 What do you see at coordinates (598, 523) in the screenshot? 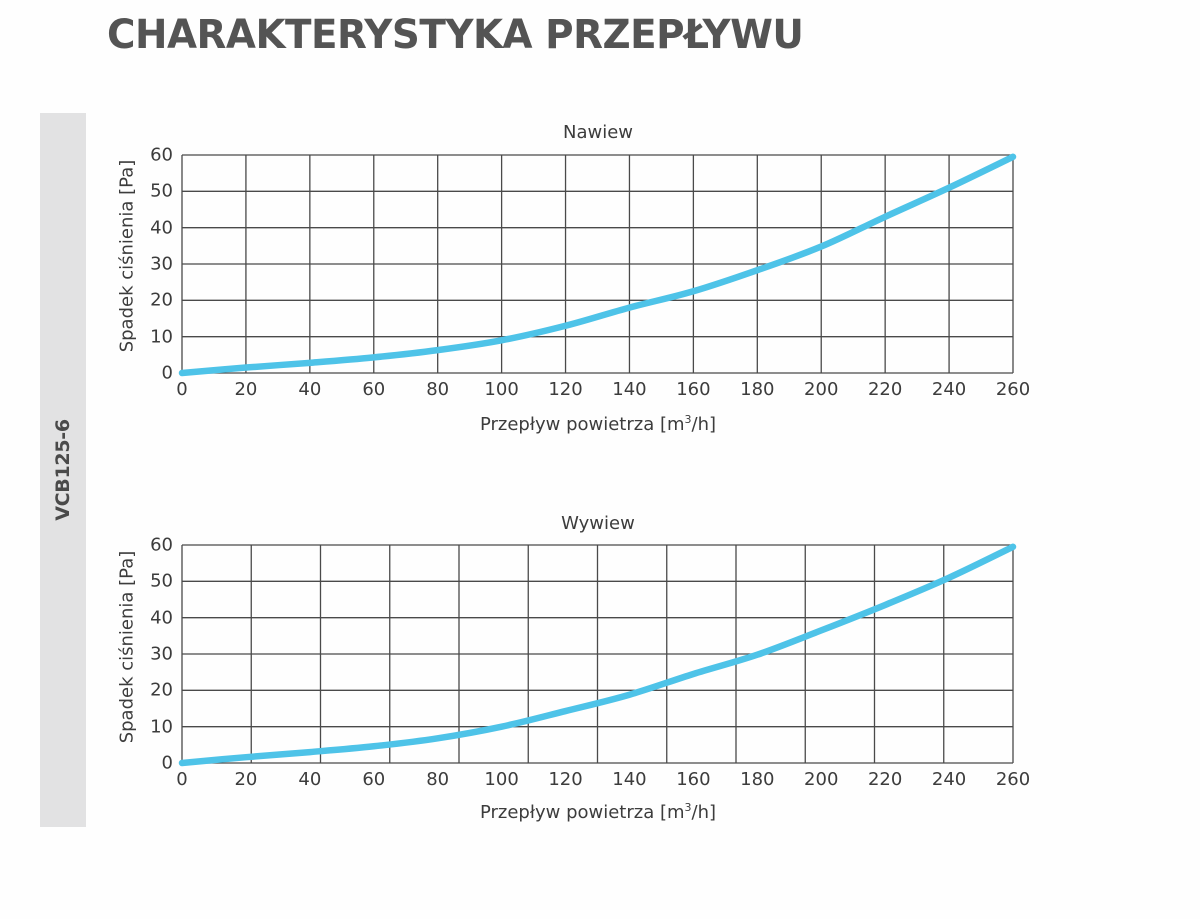
I see `chart-title: Wywiew` at bounding box center [598, 523].